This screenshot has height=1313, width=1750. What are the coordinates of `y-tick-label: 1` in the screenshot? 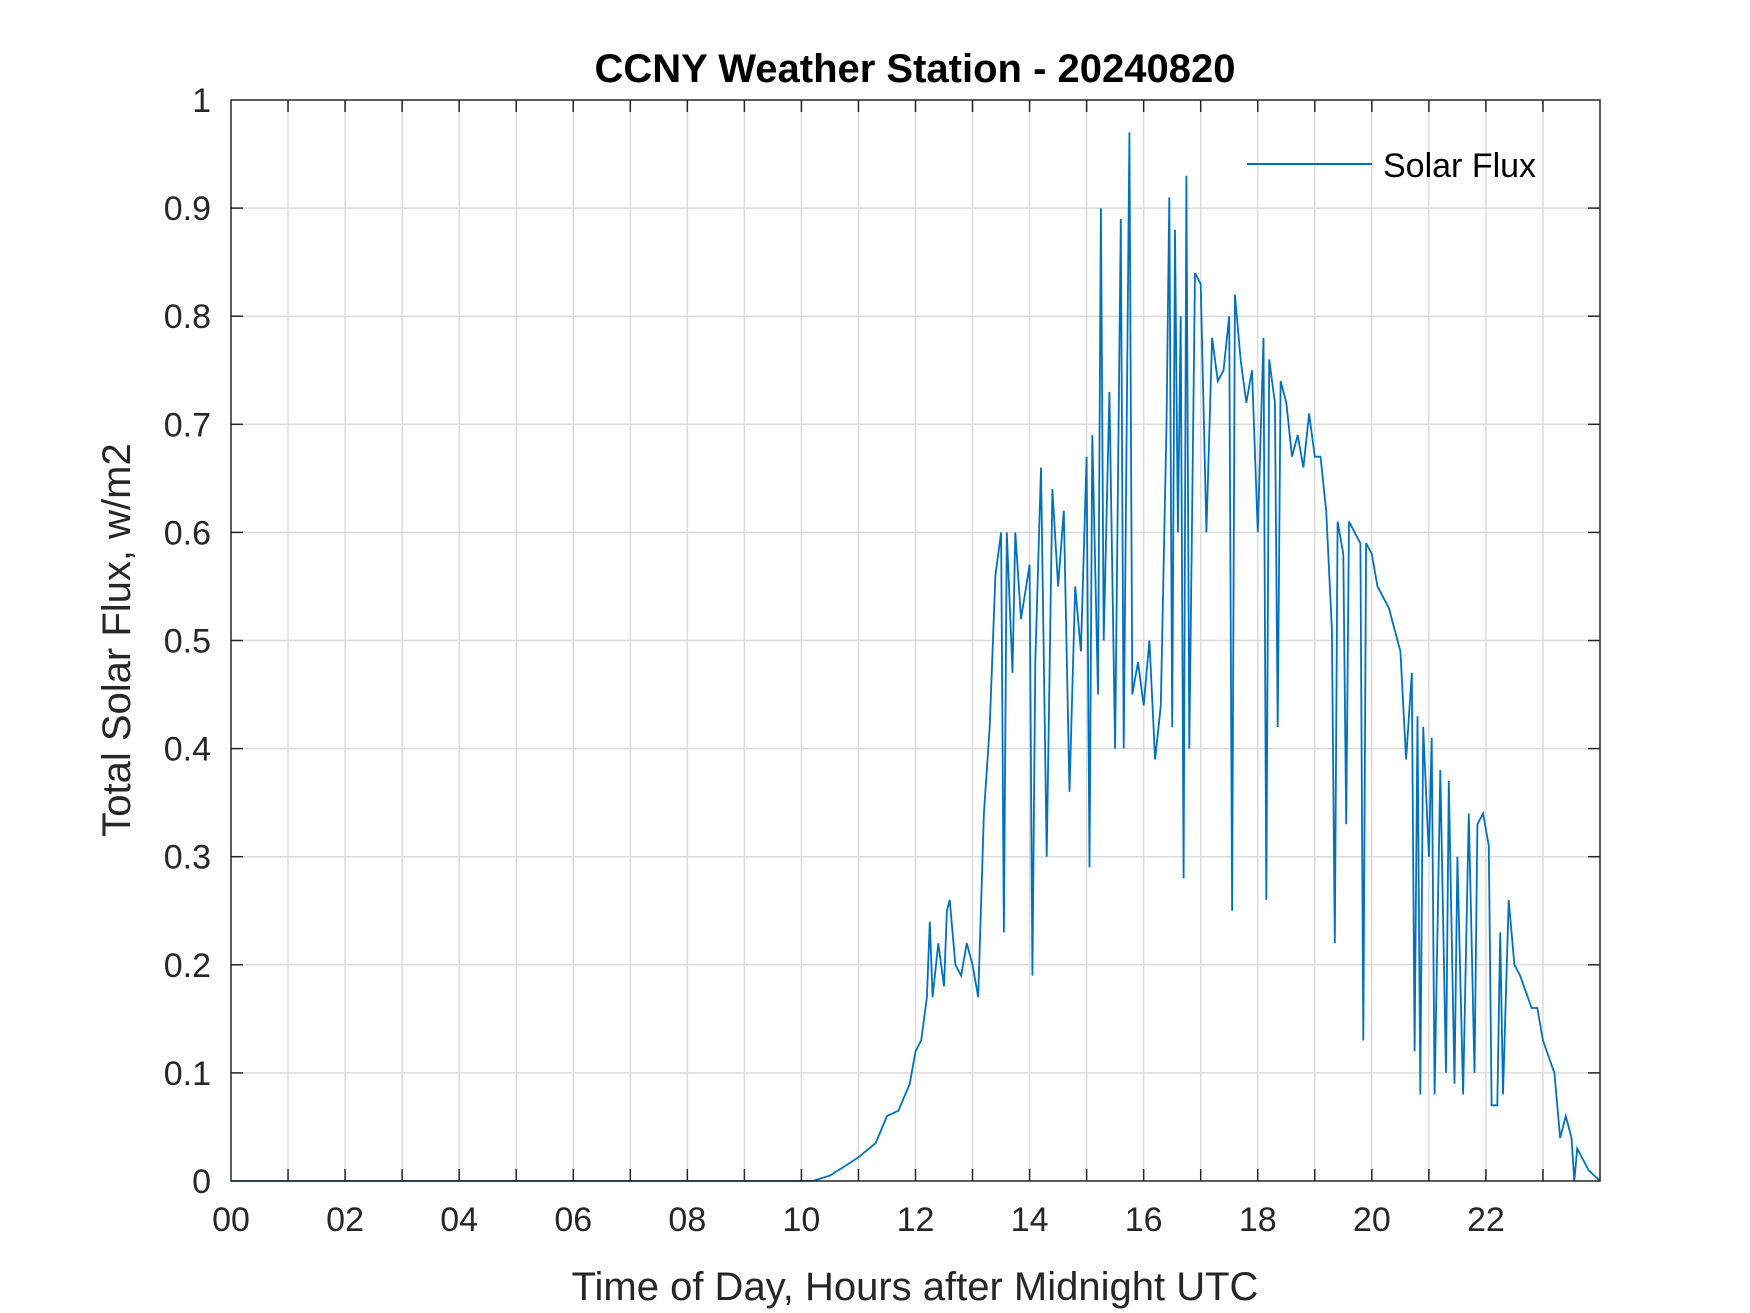 It's located at (201, 101).